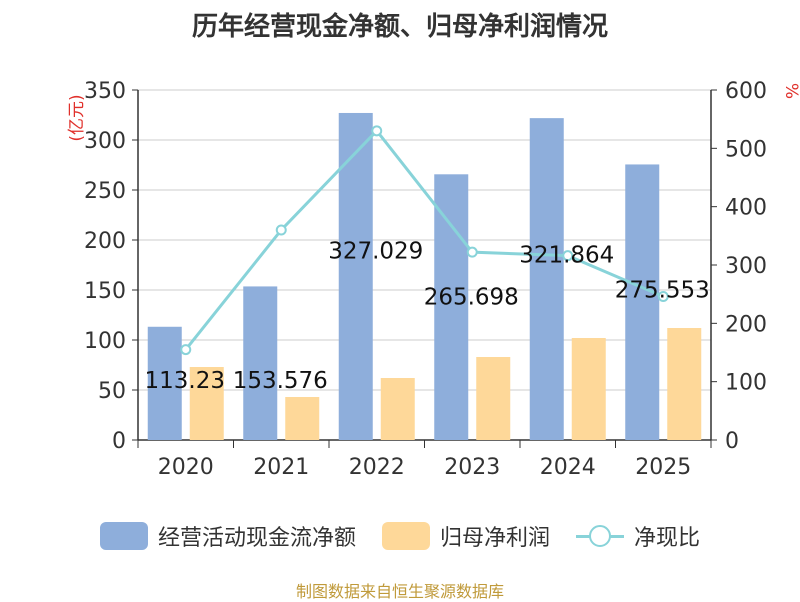  I want to click on y-right-axis-label: %, so click(790, 91).